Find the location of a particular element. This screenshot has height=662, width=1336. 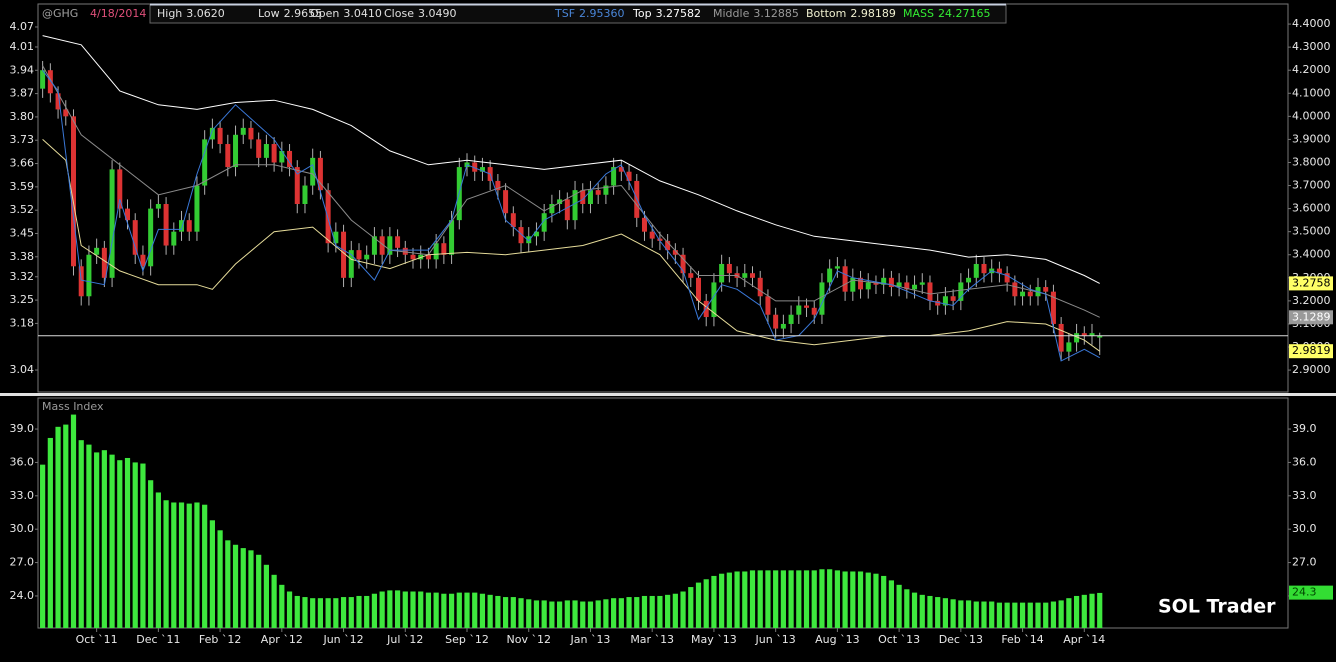

y-tick-label: 3.8000 is located at coordinates (1311, 161).